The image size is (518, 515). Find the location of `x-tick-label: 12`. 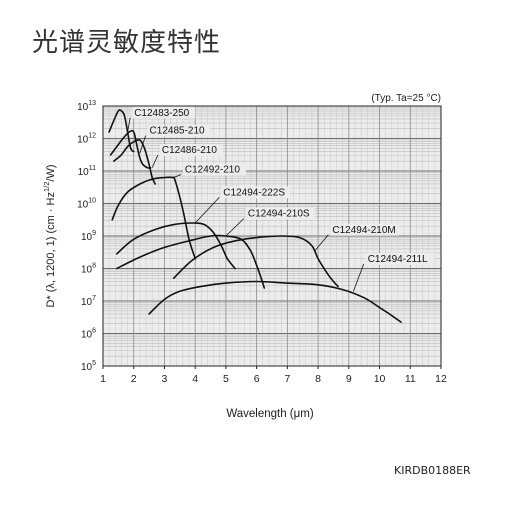

x-tick-label: 12 is located at coordinates (441, 379).